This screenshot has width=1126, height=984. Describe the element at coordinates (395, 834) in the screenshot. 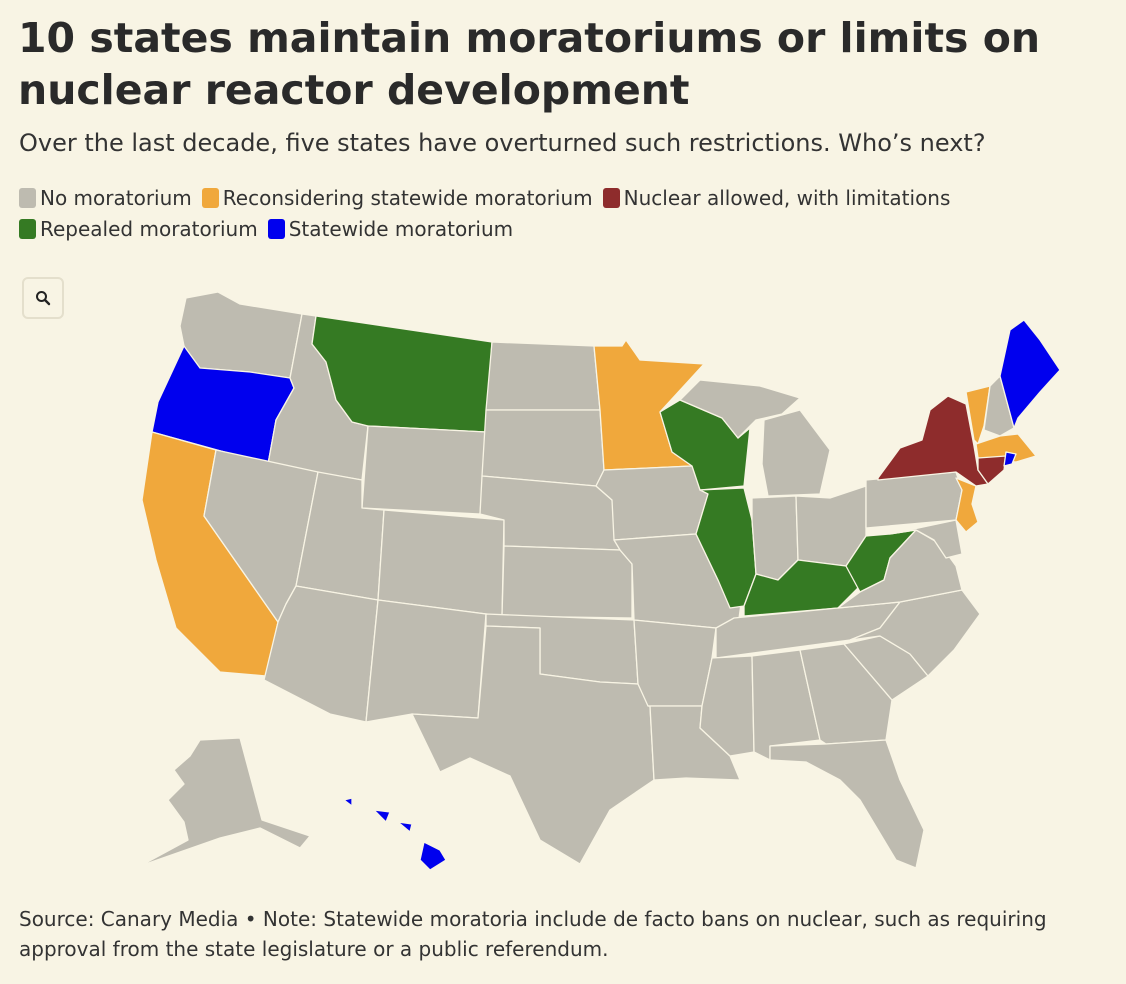

I see `state-hawaii` at that location.